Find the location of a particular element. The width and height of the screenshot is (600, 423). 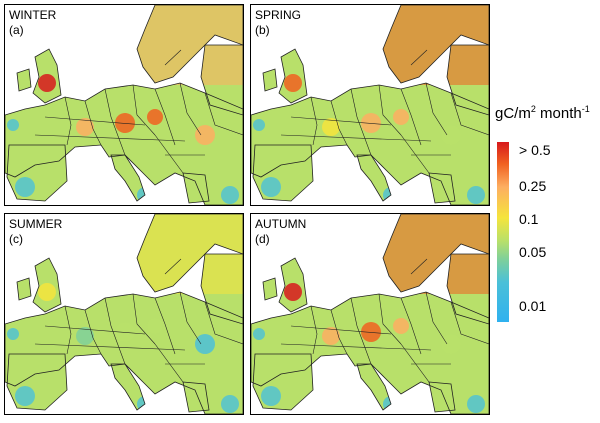

colorbar-unit: gC/m2 month-1 is located at coordinates (542, 113).